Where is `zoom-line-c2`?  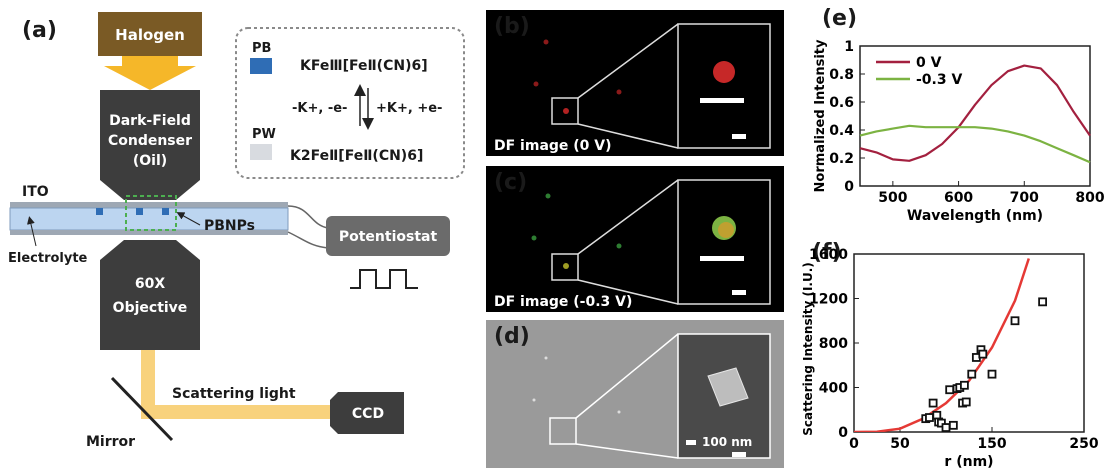
zoom-line-c2 is located at coordinates (628, 292).